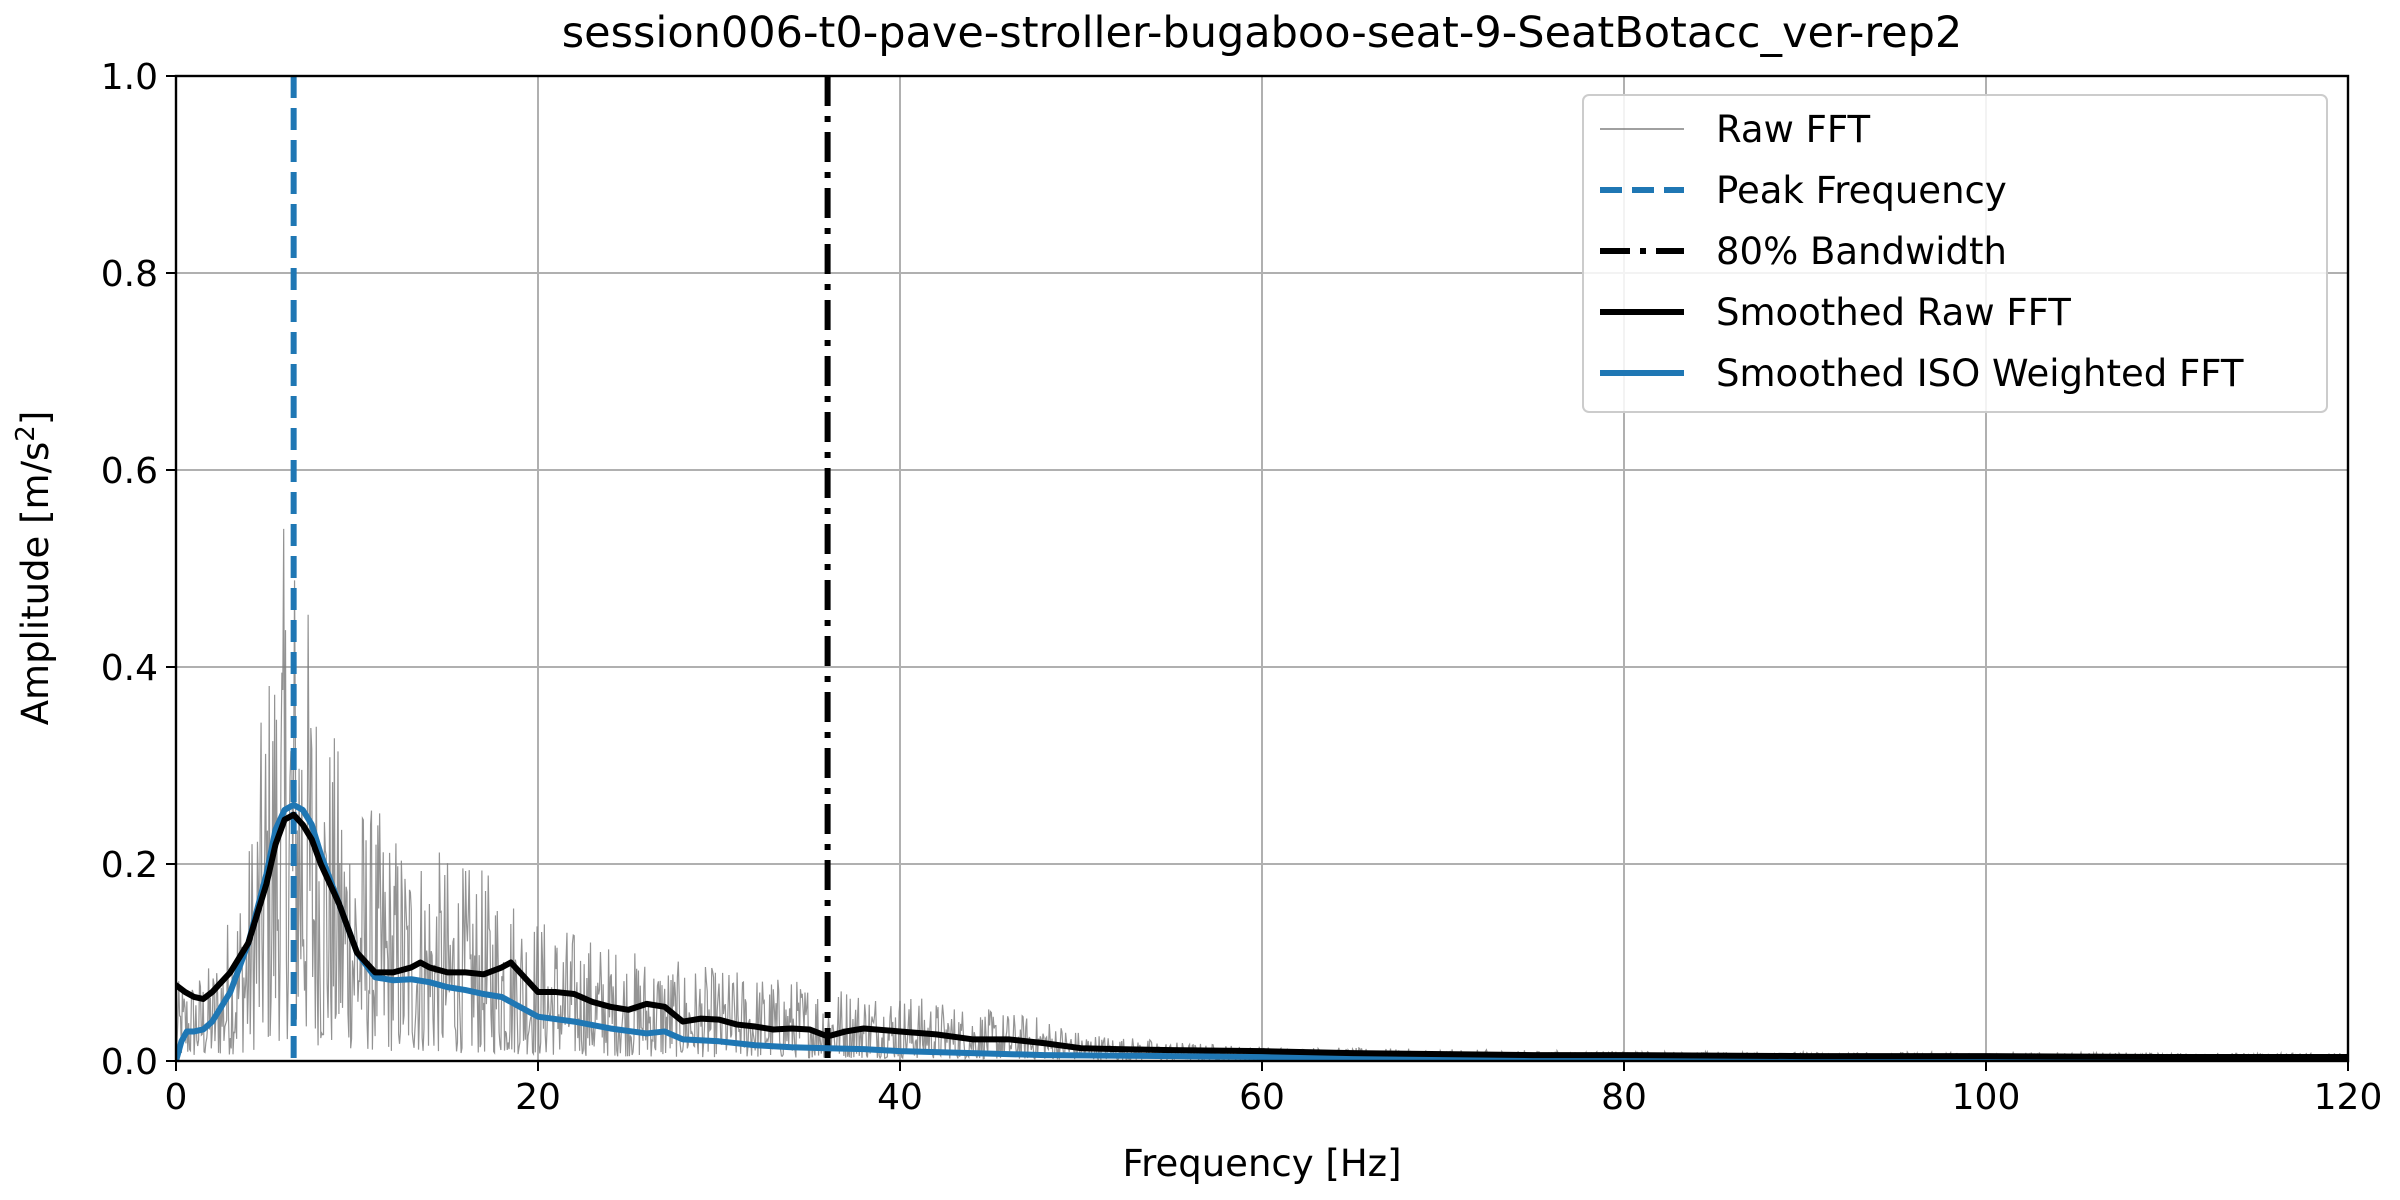 Image resolution: width=2400 pixels, height=1200 pixels. I want to click on legend-label-smoothed-iso-fft: Smoothed ISO Weighted FFT, so click(1980, 373).